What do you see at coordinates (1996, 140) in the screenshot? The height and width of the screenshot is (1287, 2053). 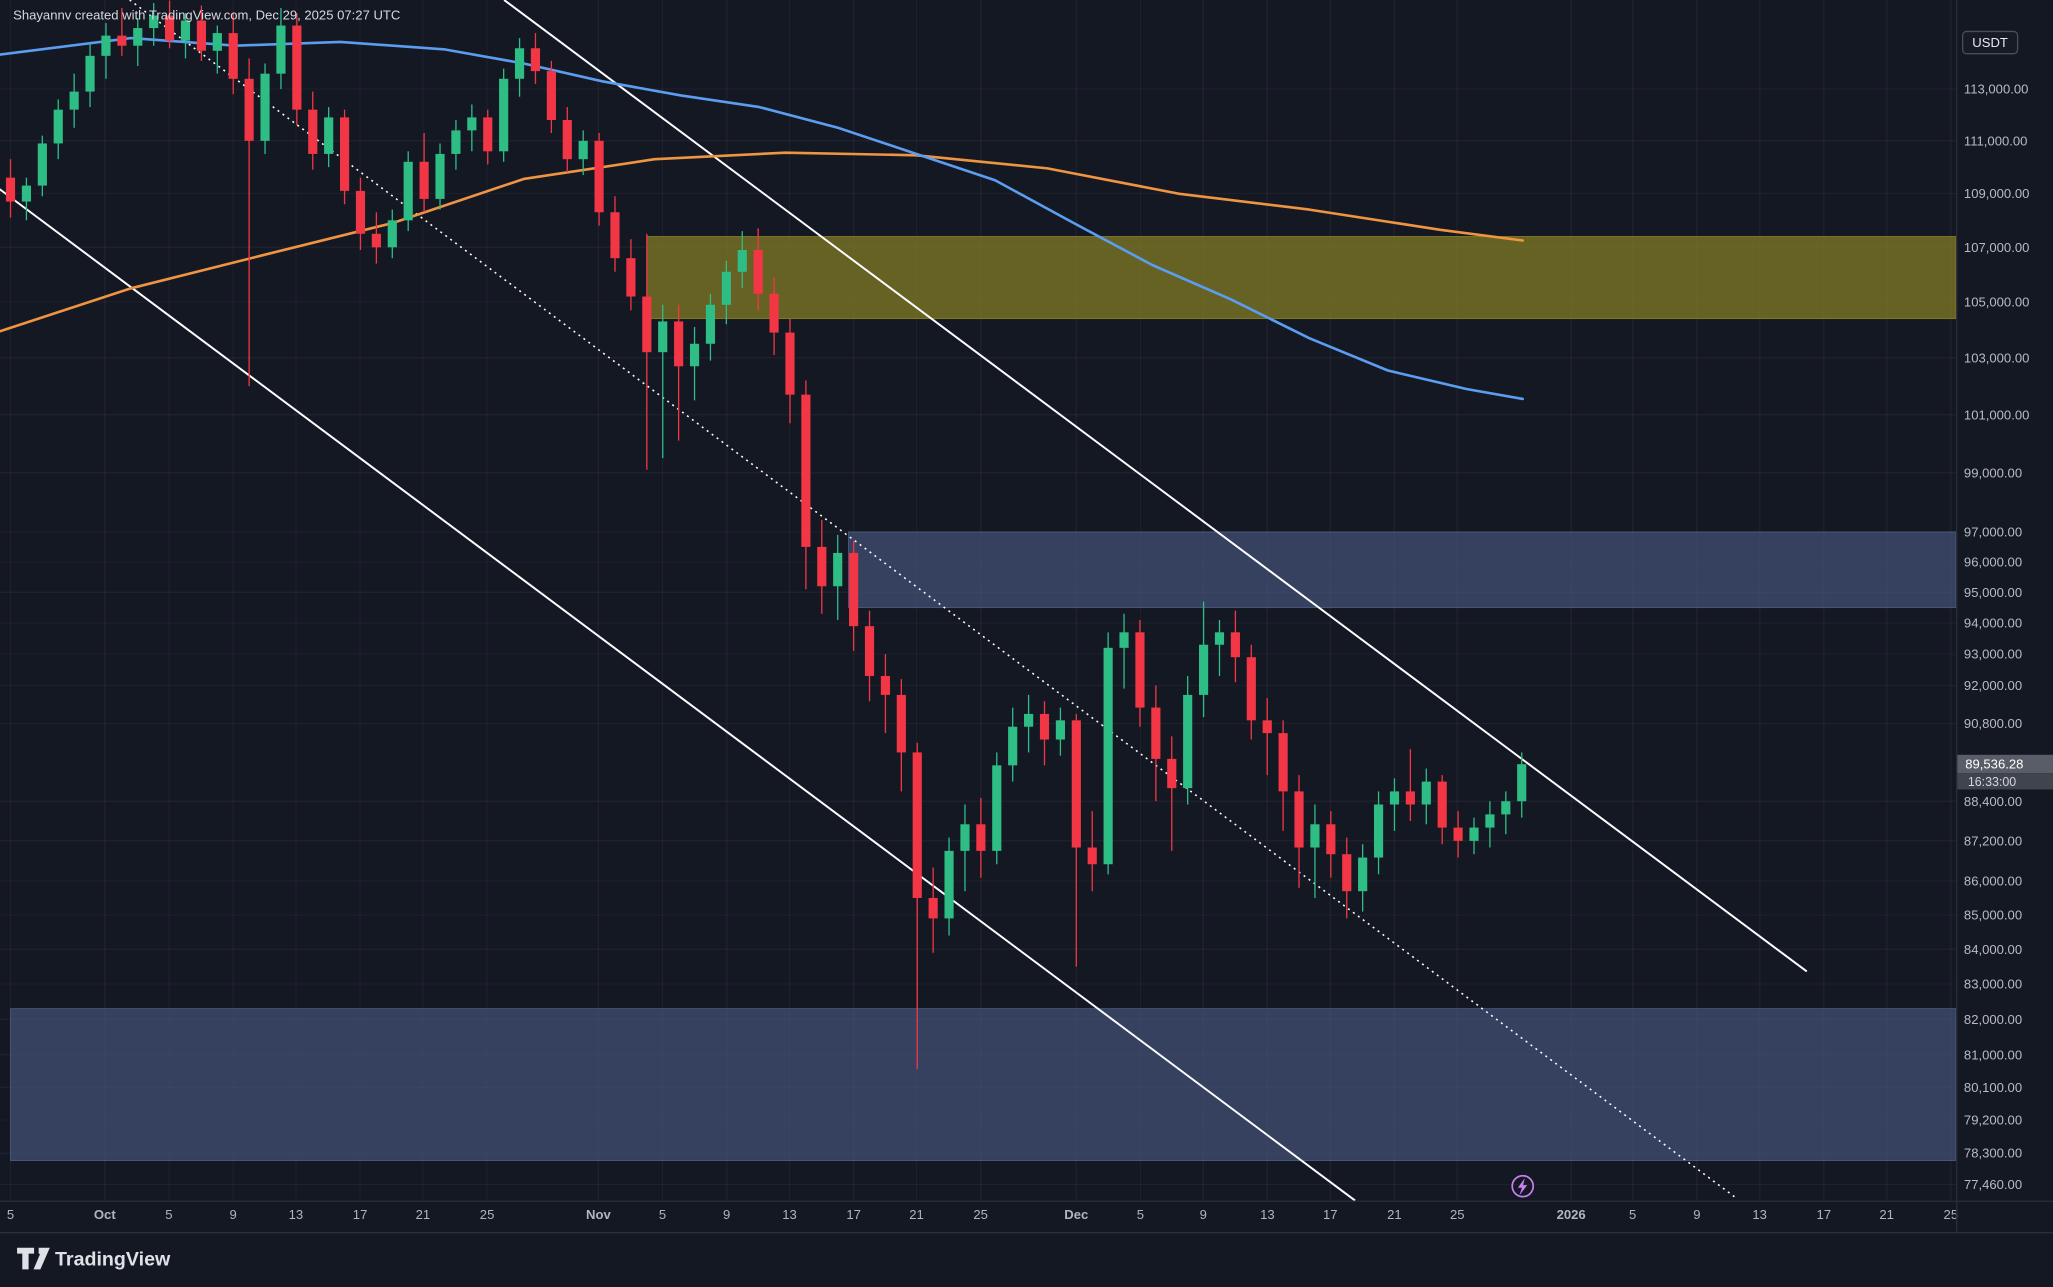 I see `price-tick-label: 111,000.00` at bounding box center [1996, 140].